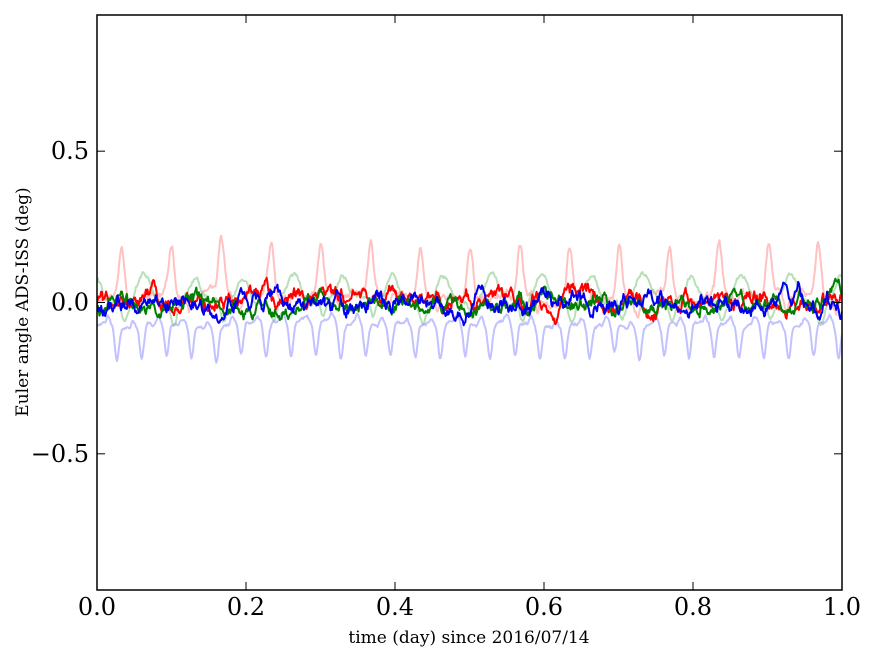 The height and width of the screenshot is (662, 875). What do you see at coordinates (693, 607) in the screenshot?
I see `x-tick-label: 0.8` at bounding box center [693, 607].